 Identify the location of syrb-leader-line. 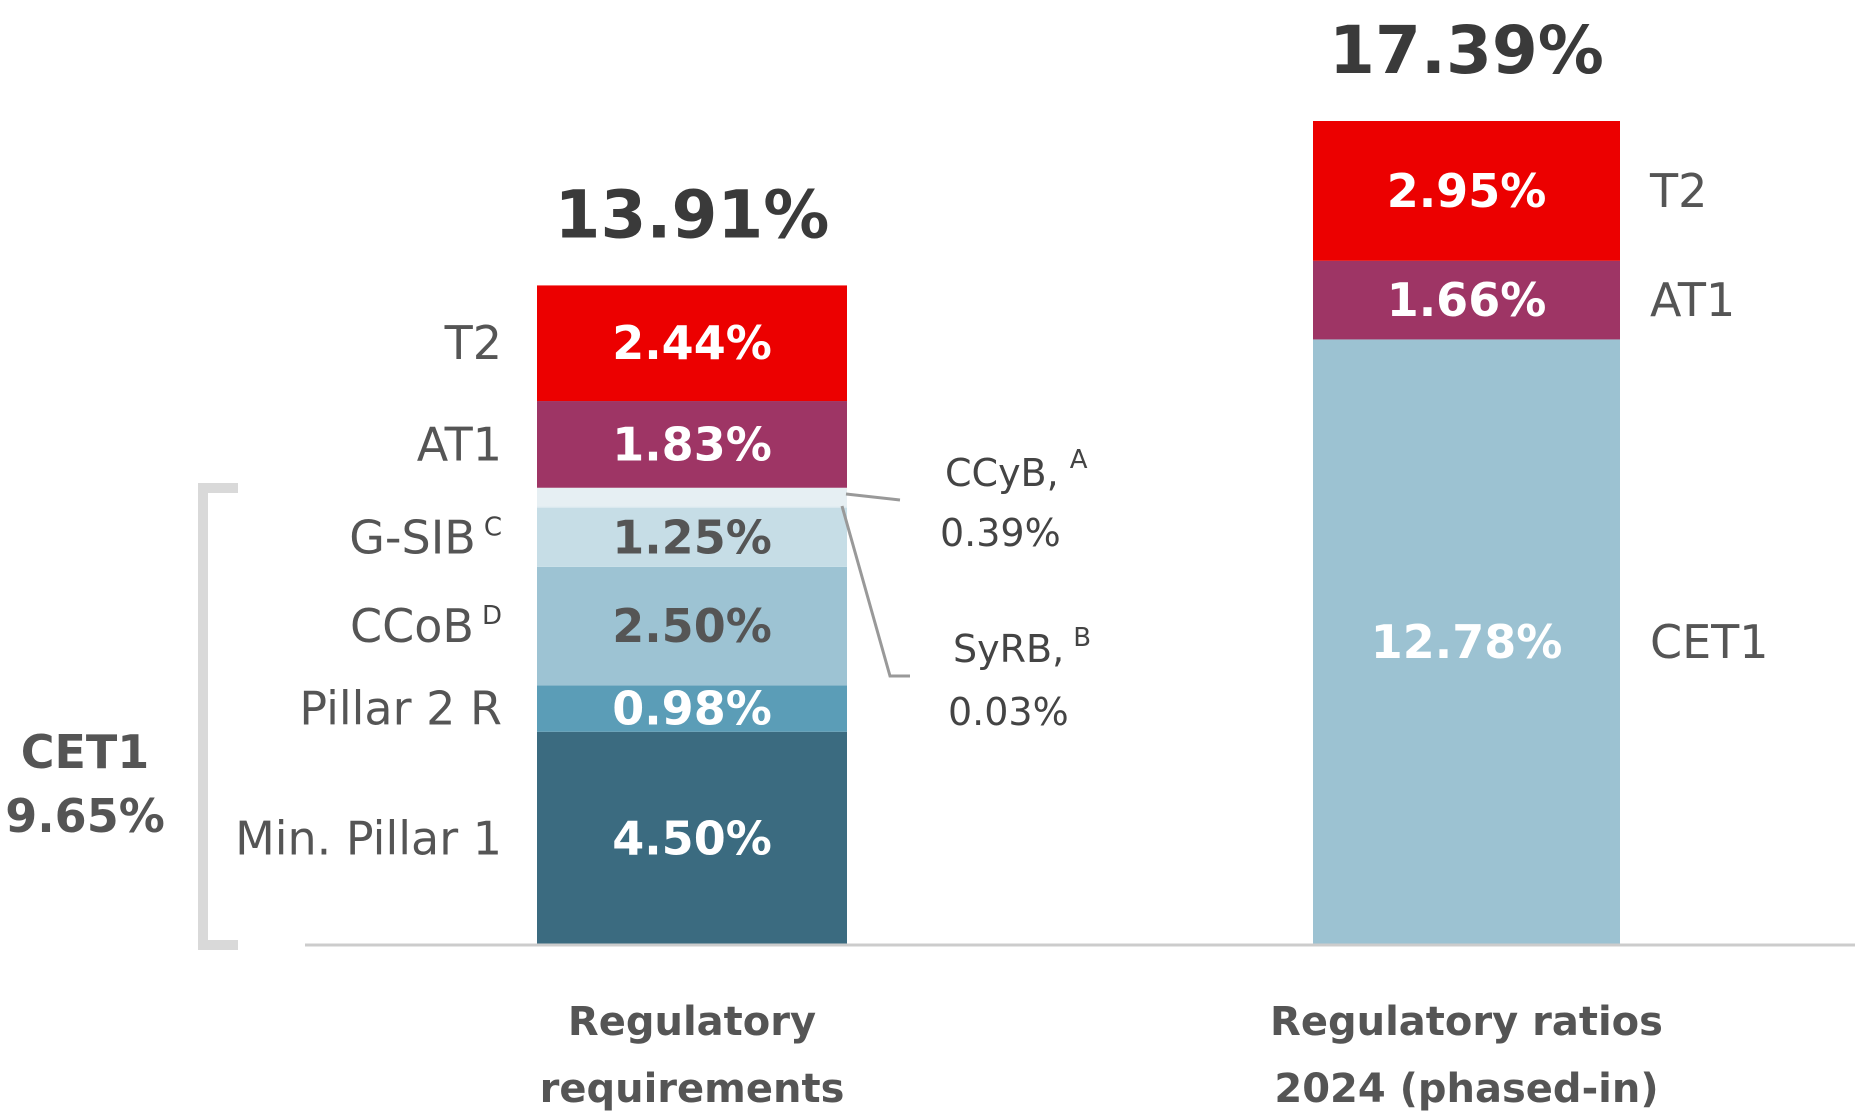
(875, 591).